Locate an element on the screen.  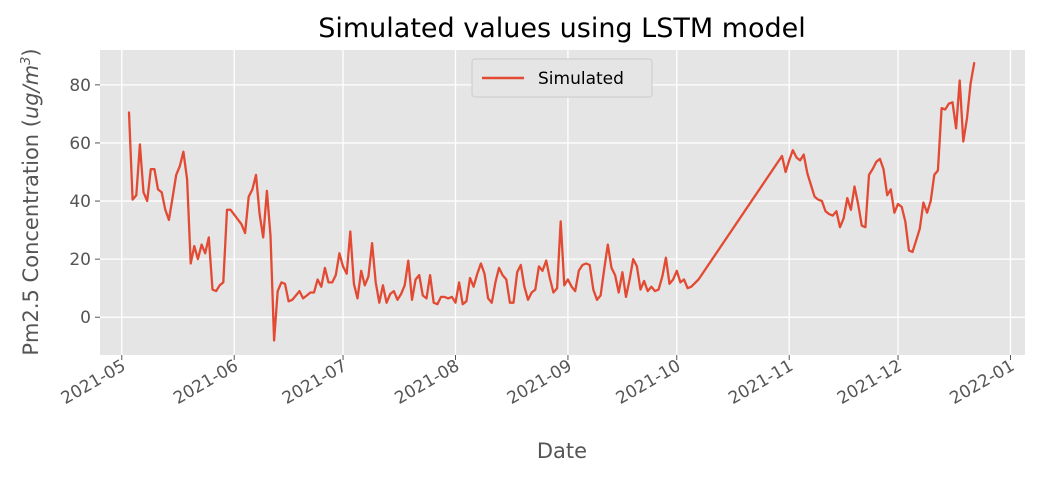
y-axis-label-close: ) is located at coordinates (31, 52).